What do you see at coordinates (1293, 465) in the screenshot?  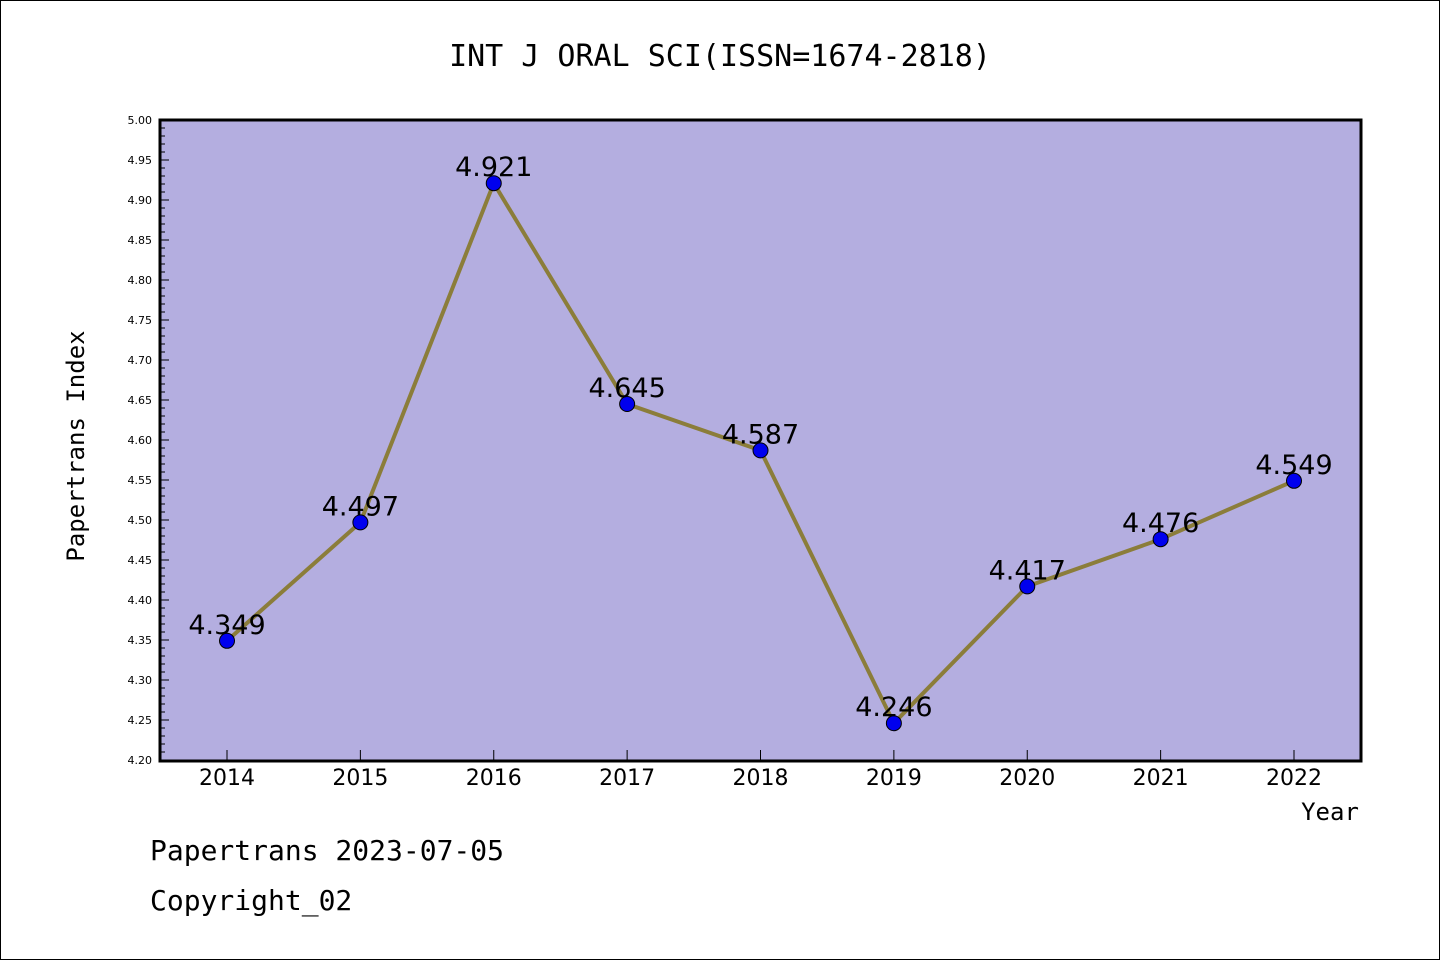 I see `data-label: 4.549` at bounding box center [1293, 465].